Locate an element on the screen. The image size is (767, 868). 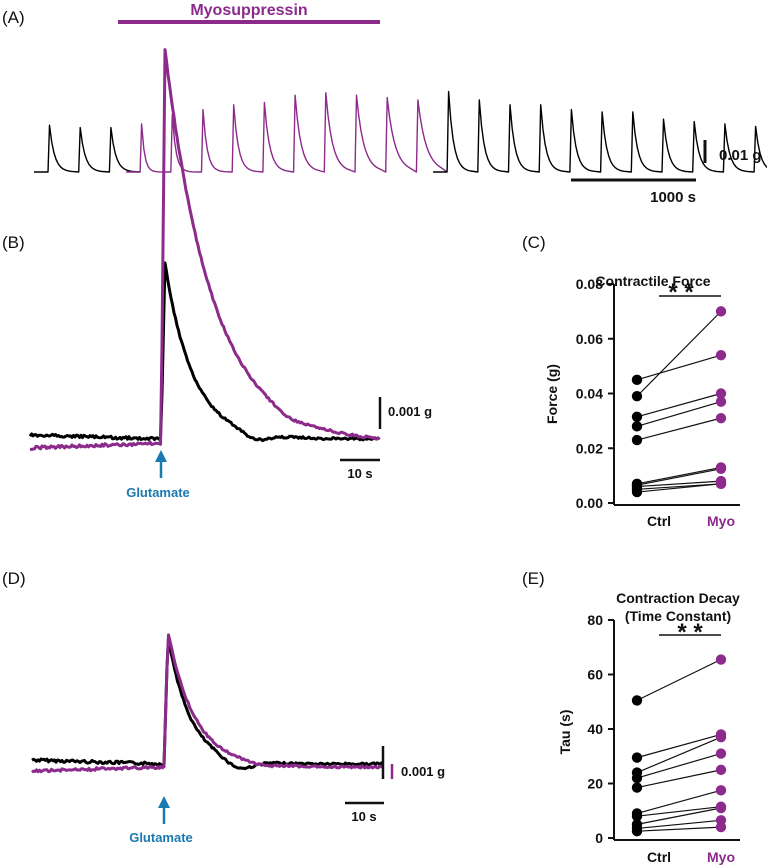
glutamate-label-d: Glutamate is located at coordinates (161, 837).